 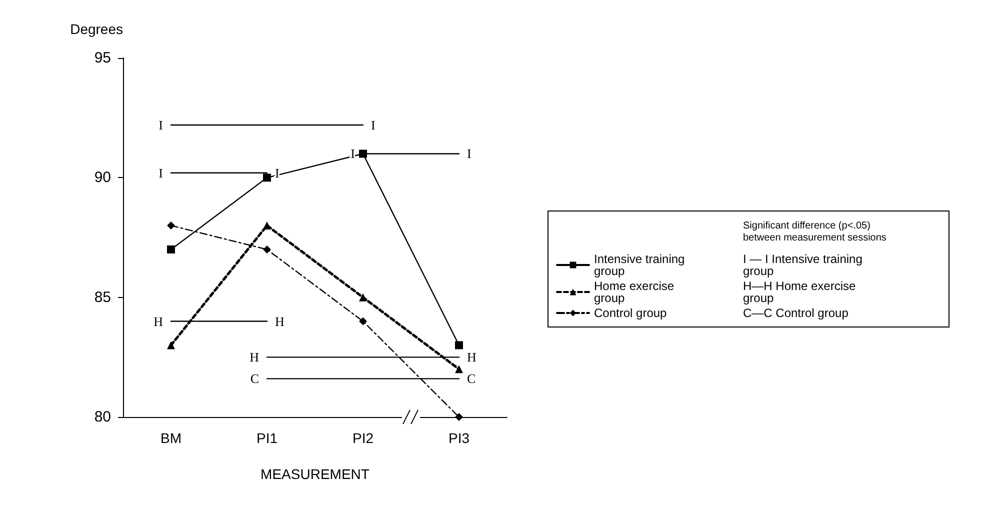 I want to click on x-axis-title: MEASUREMENT, so click(x=315, y=474).